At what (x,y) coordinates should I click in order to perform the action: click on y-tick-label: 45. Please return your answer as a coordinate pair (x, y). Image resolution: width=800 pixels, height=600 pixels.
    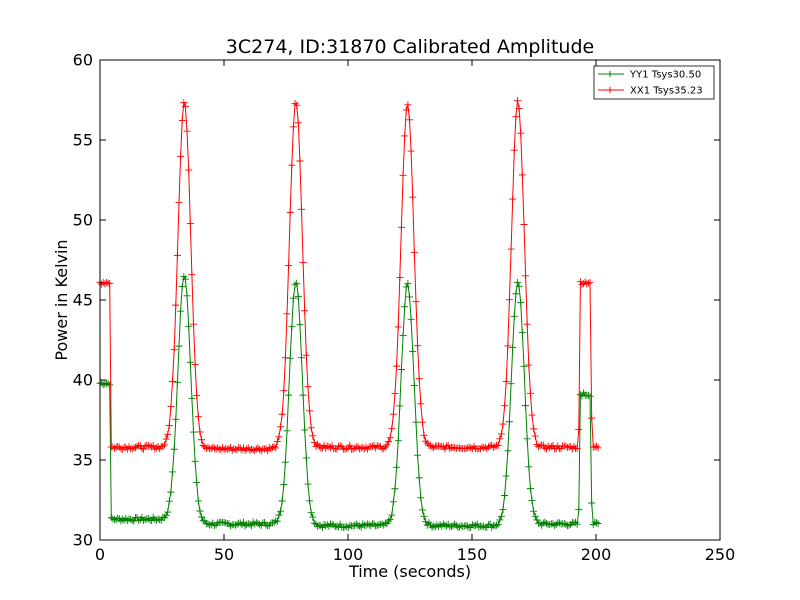
    Looking at the image, I should click on (83, 300).